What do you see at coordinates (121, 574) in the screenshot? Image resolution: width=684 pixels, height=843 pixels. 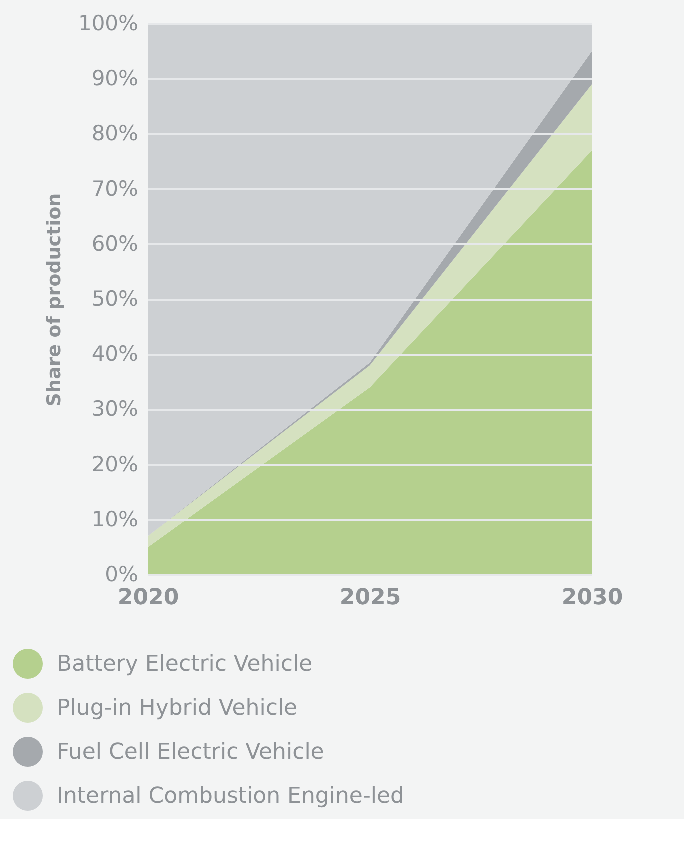 I see `y-tick-label: 0%` at bounding box center [121, 574].